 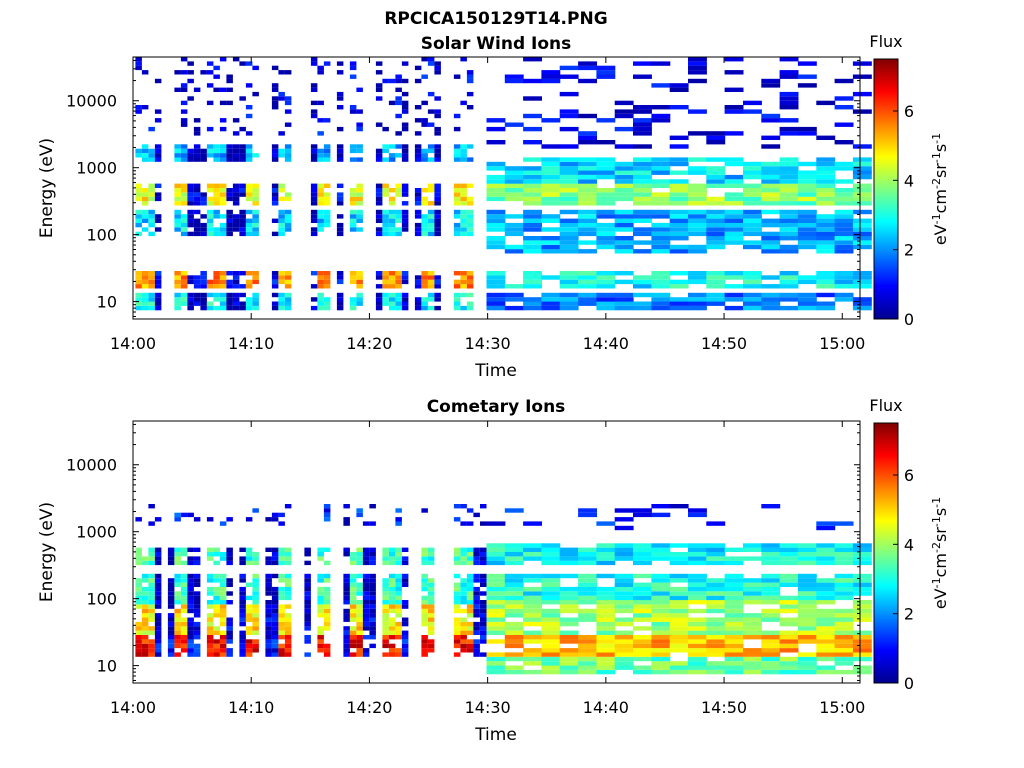 What do you see at coordinates (101, 599) in the screenshot?
I see `y-tick-label: 100` at bounding box center [101, 599].